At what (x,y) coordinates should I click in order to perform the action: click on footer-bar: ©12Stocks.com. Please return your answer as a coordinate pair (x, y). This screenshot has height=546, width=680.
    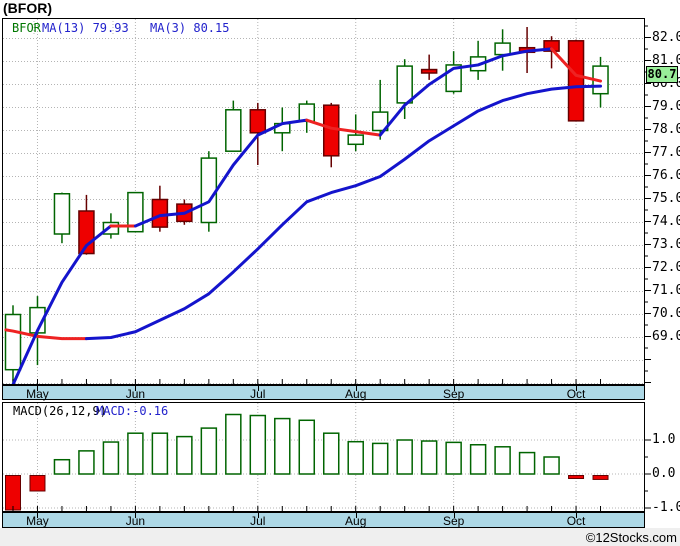
    Looking at the image, I should click on (340, 537).